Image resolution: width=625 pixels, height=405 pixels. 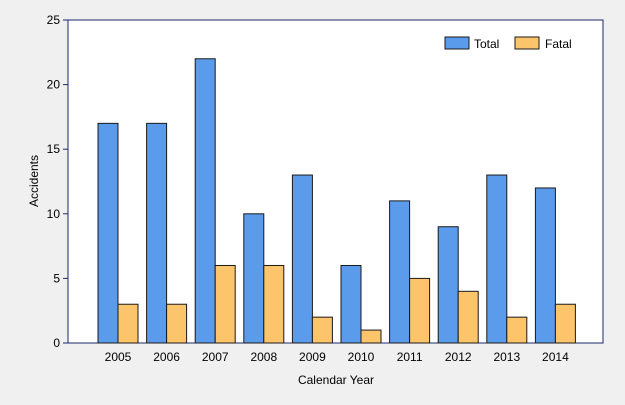 I want to click on bar-total-2009, so click(x=302, y=259).